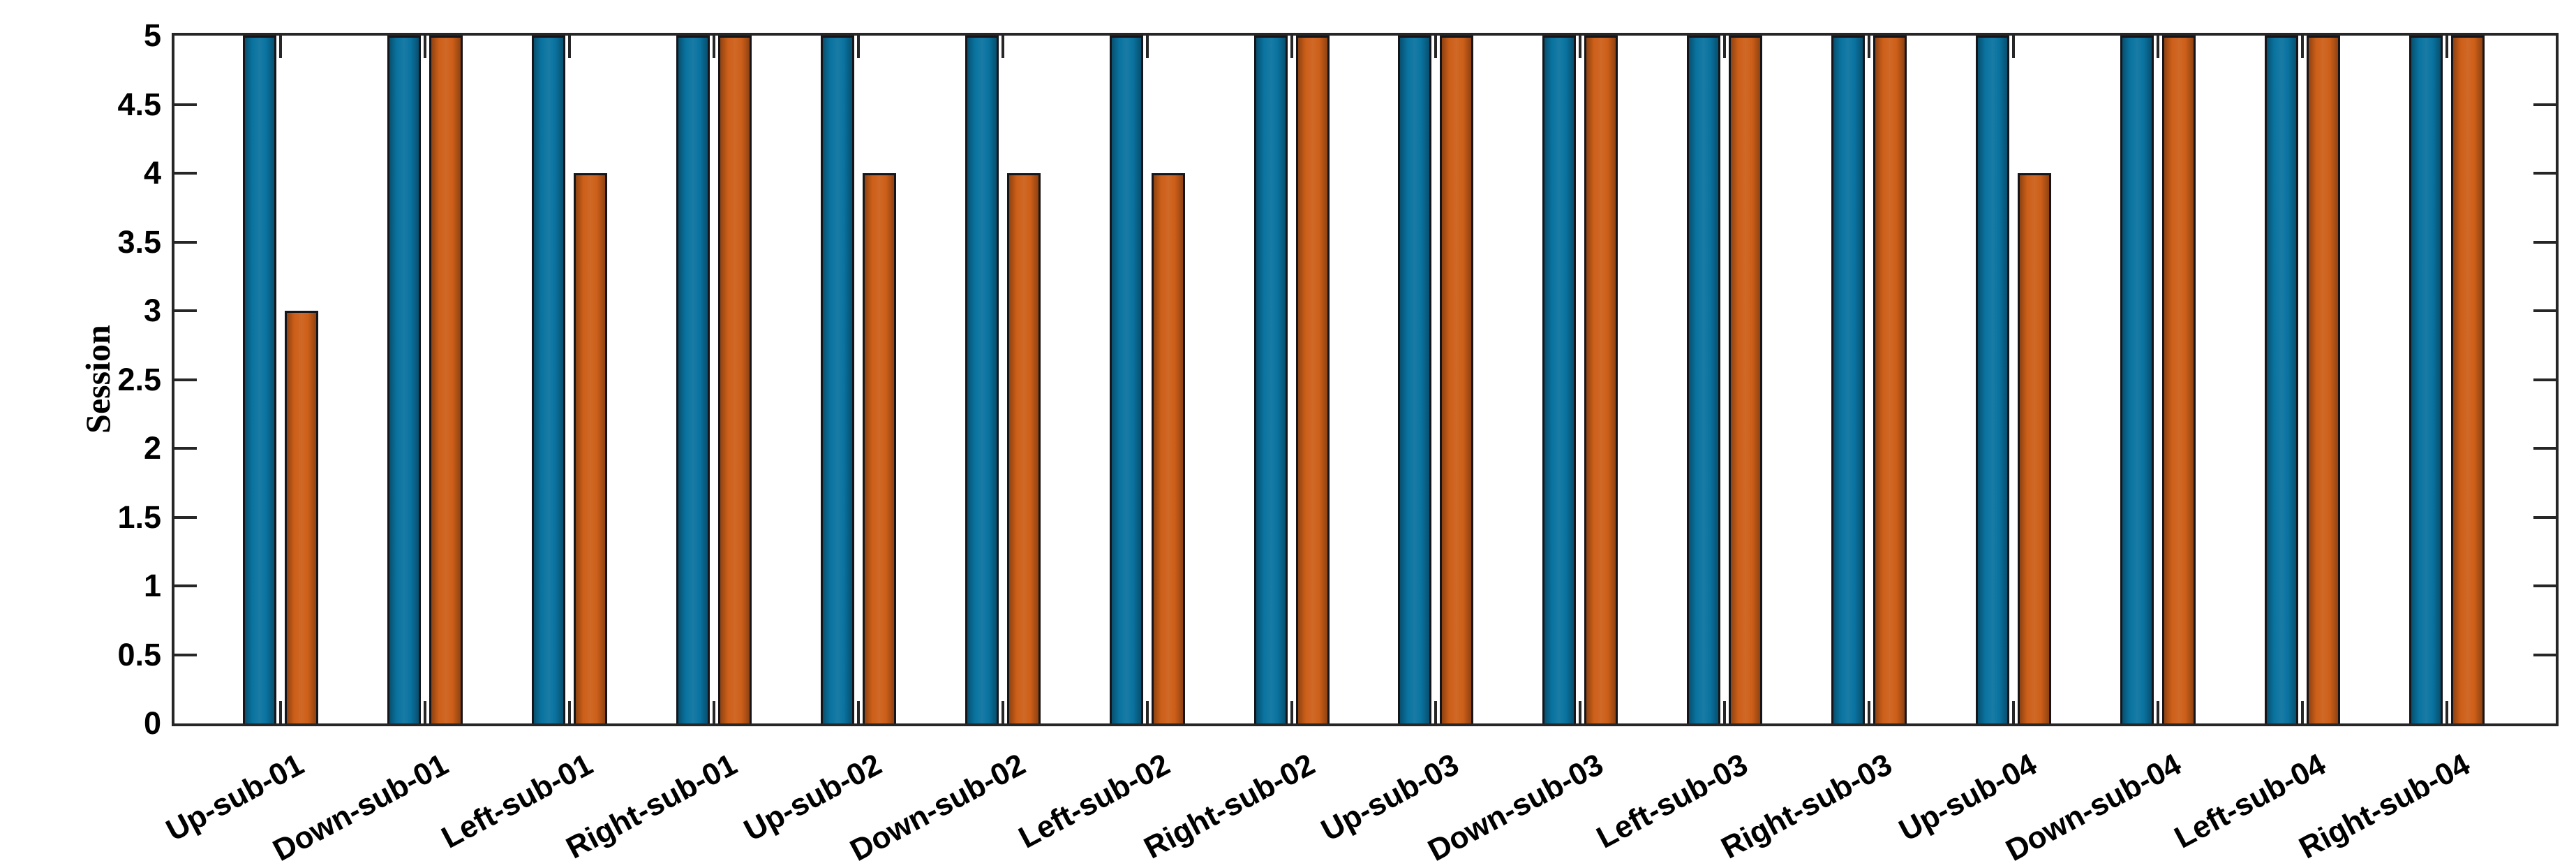  Describe the element at coordinates (139, 241) in the screenshot. I see `y-tick-label: 3.5` at that location.